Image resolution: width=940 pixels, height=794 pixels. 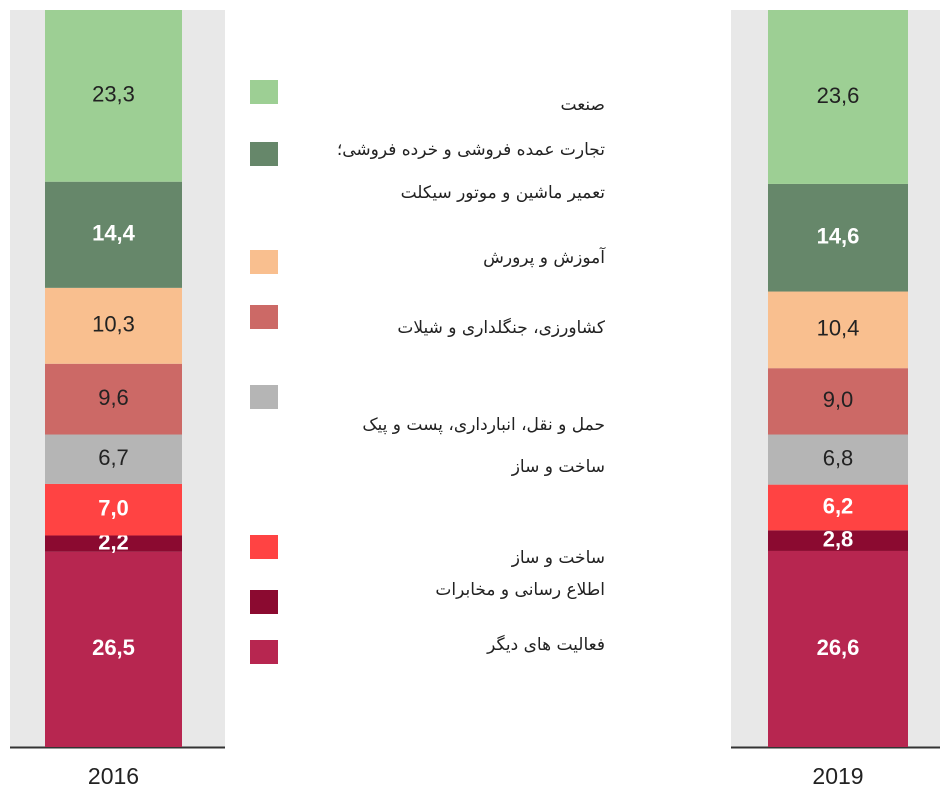 I want to click on value-label: 14,6, so click(x=838, y=236).